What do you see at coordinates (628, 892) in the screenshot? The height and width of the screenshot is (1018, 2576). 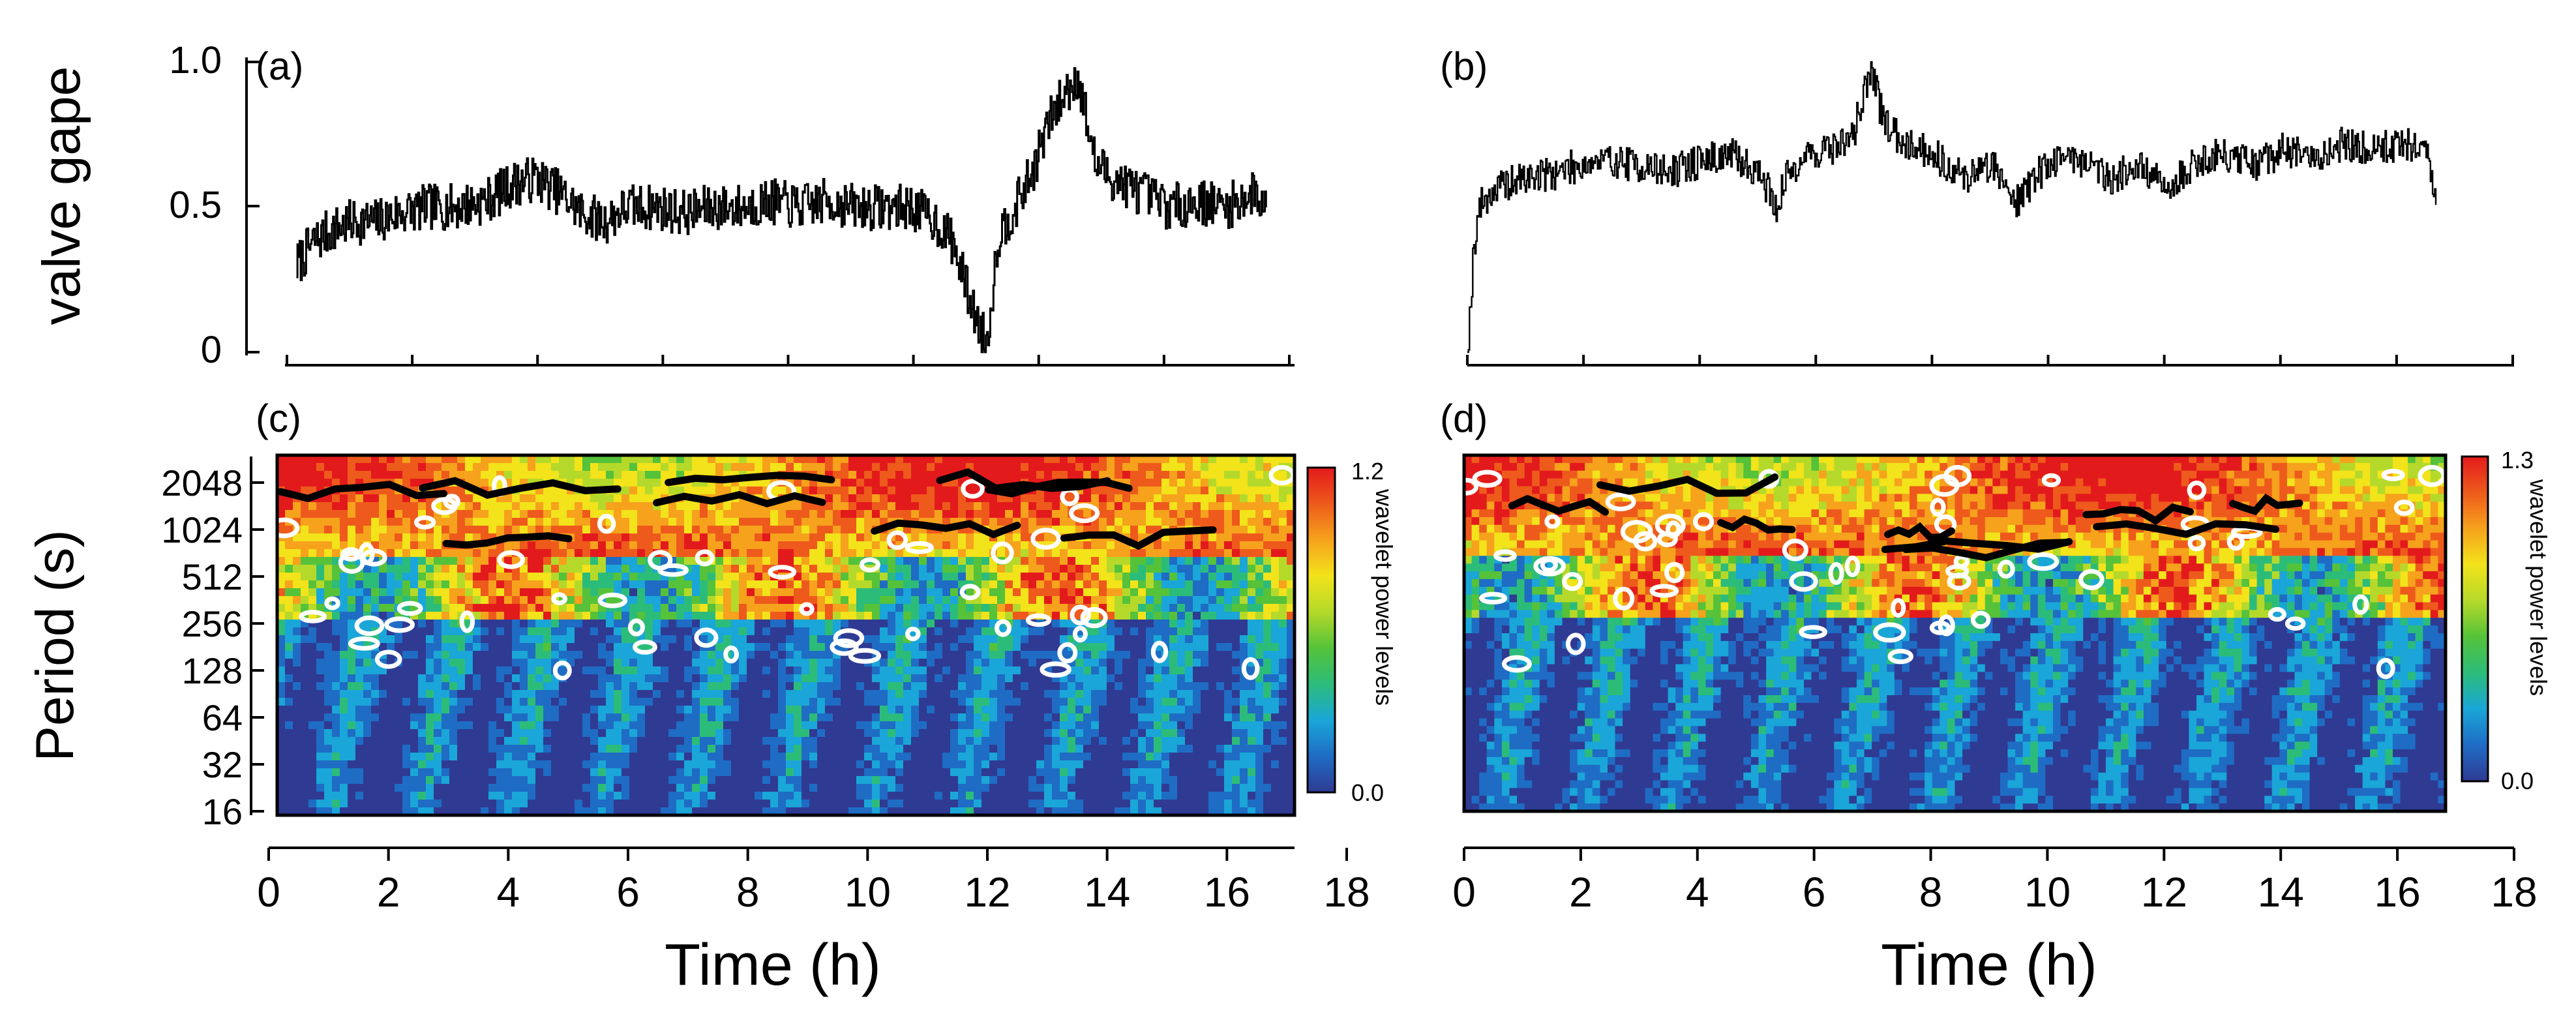 I see `panel-c-xtick-label-6: 6` at bounding box center [628, 892].